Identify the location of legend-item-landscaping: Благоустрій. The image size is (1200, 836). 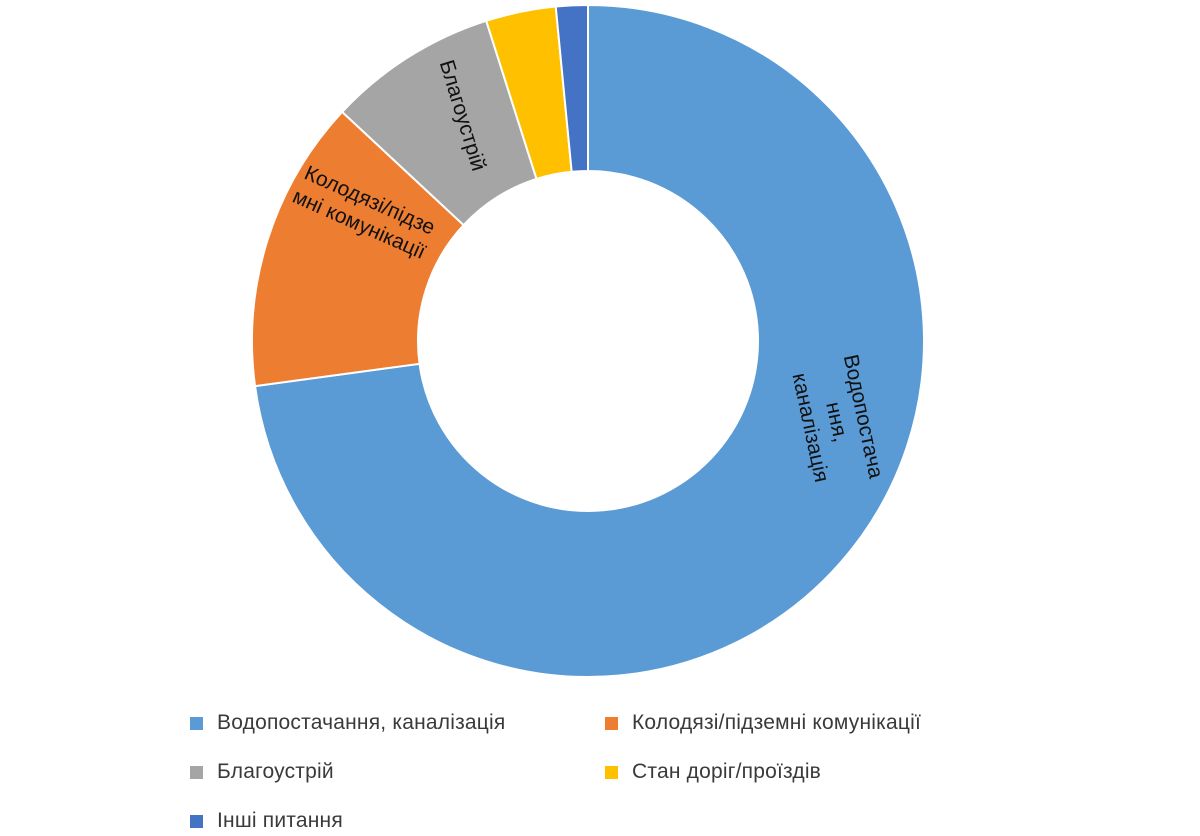
(262, 772).